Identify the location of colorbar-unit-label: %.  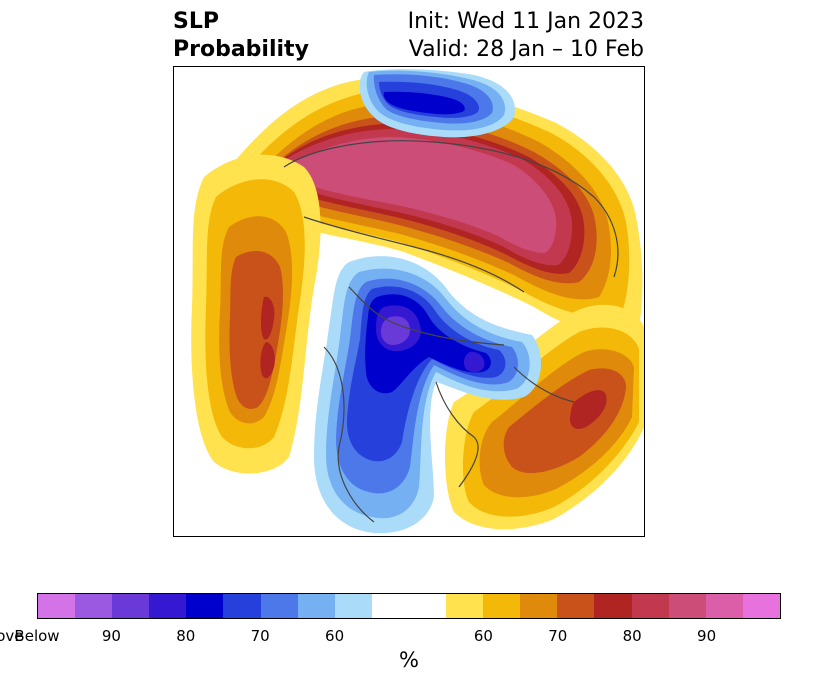
(409, 660).